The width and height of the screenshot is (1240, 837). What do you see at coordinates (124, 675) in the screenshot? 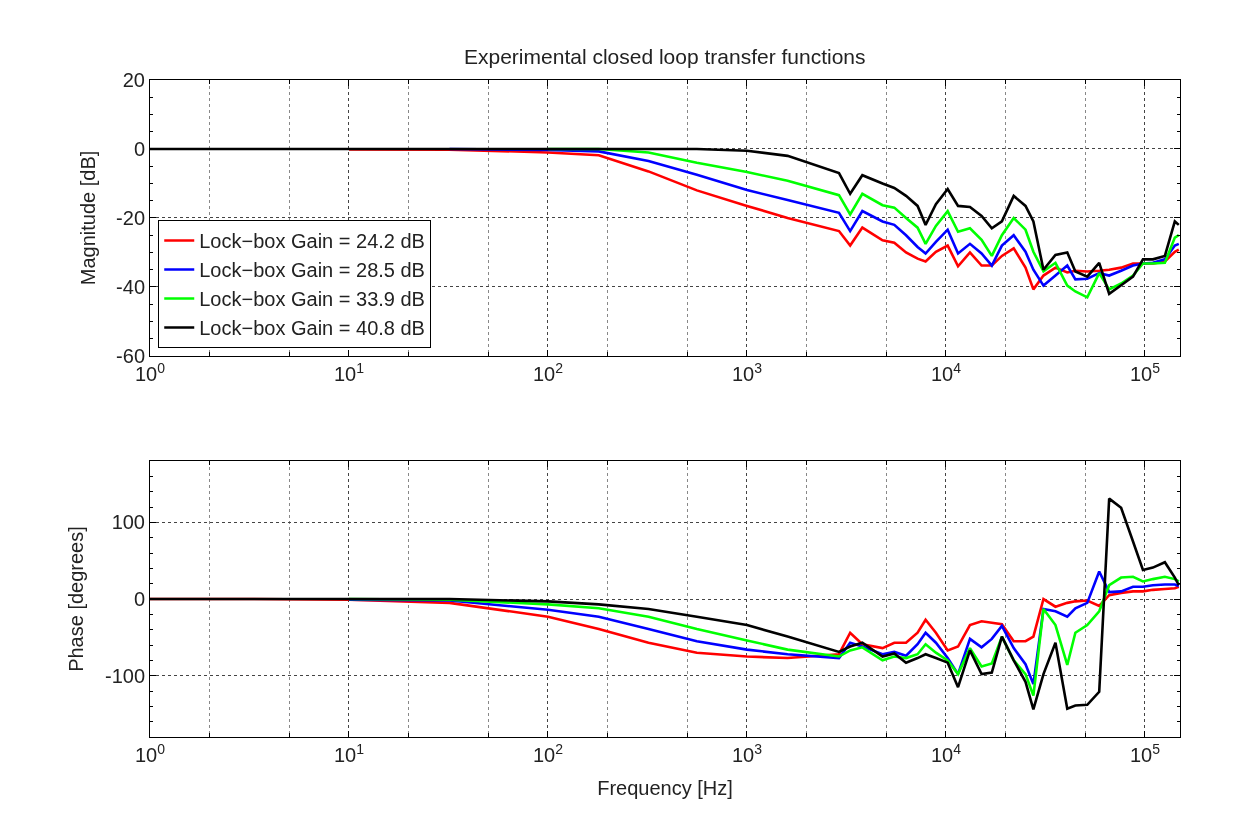
I see `y-tick-label: -100` at bounding box center [124, 675].